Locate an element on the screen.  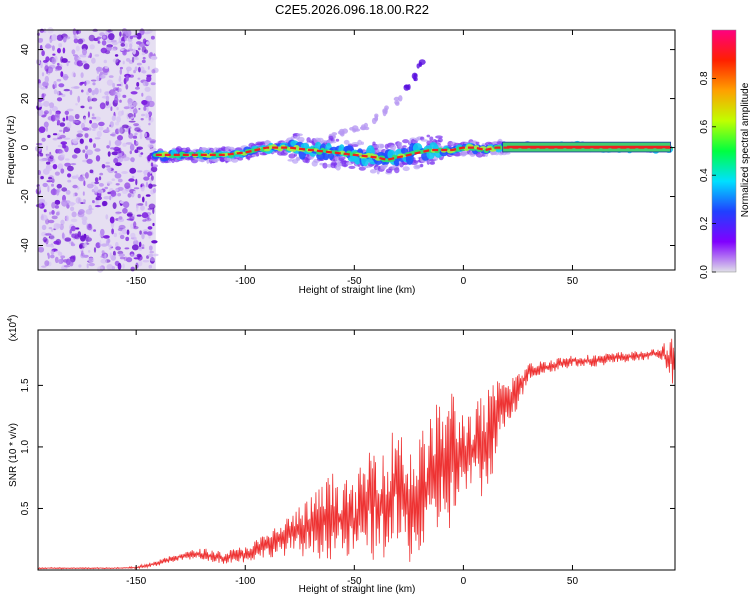
bottom-y-tick-label: 1.5 is located at coordinates (25, 385).